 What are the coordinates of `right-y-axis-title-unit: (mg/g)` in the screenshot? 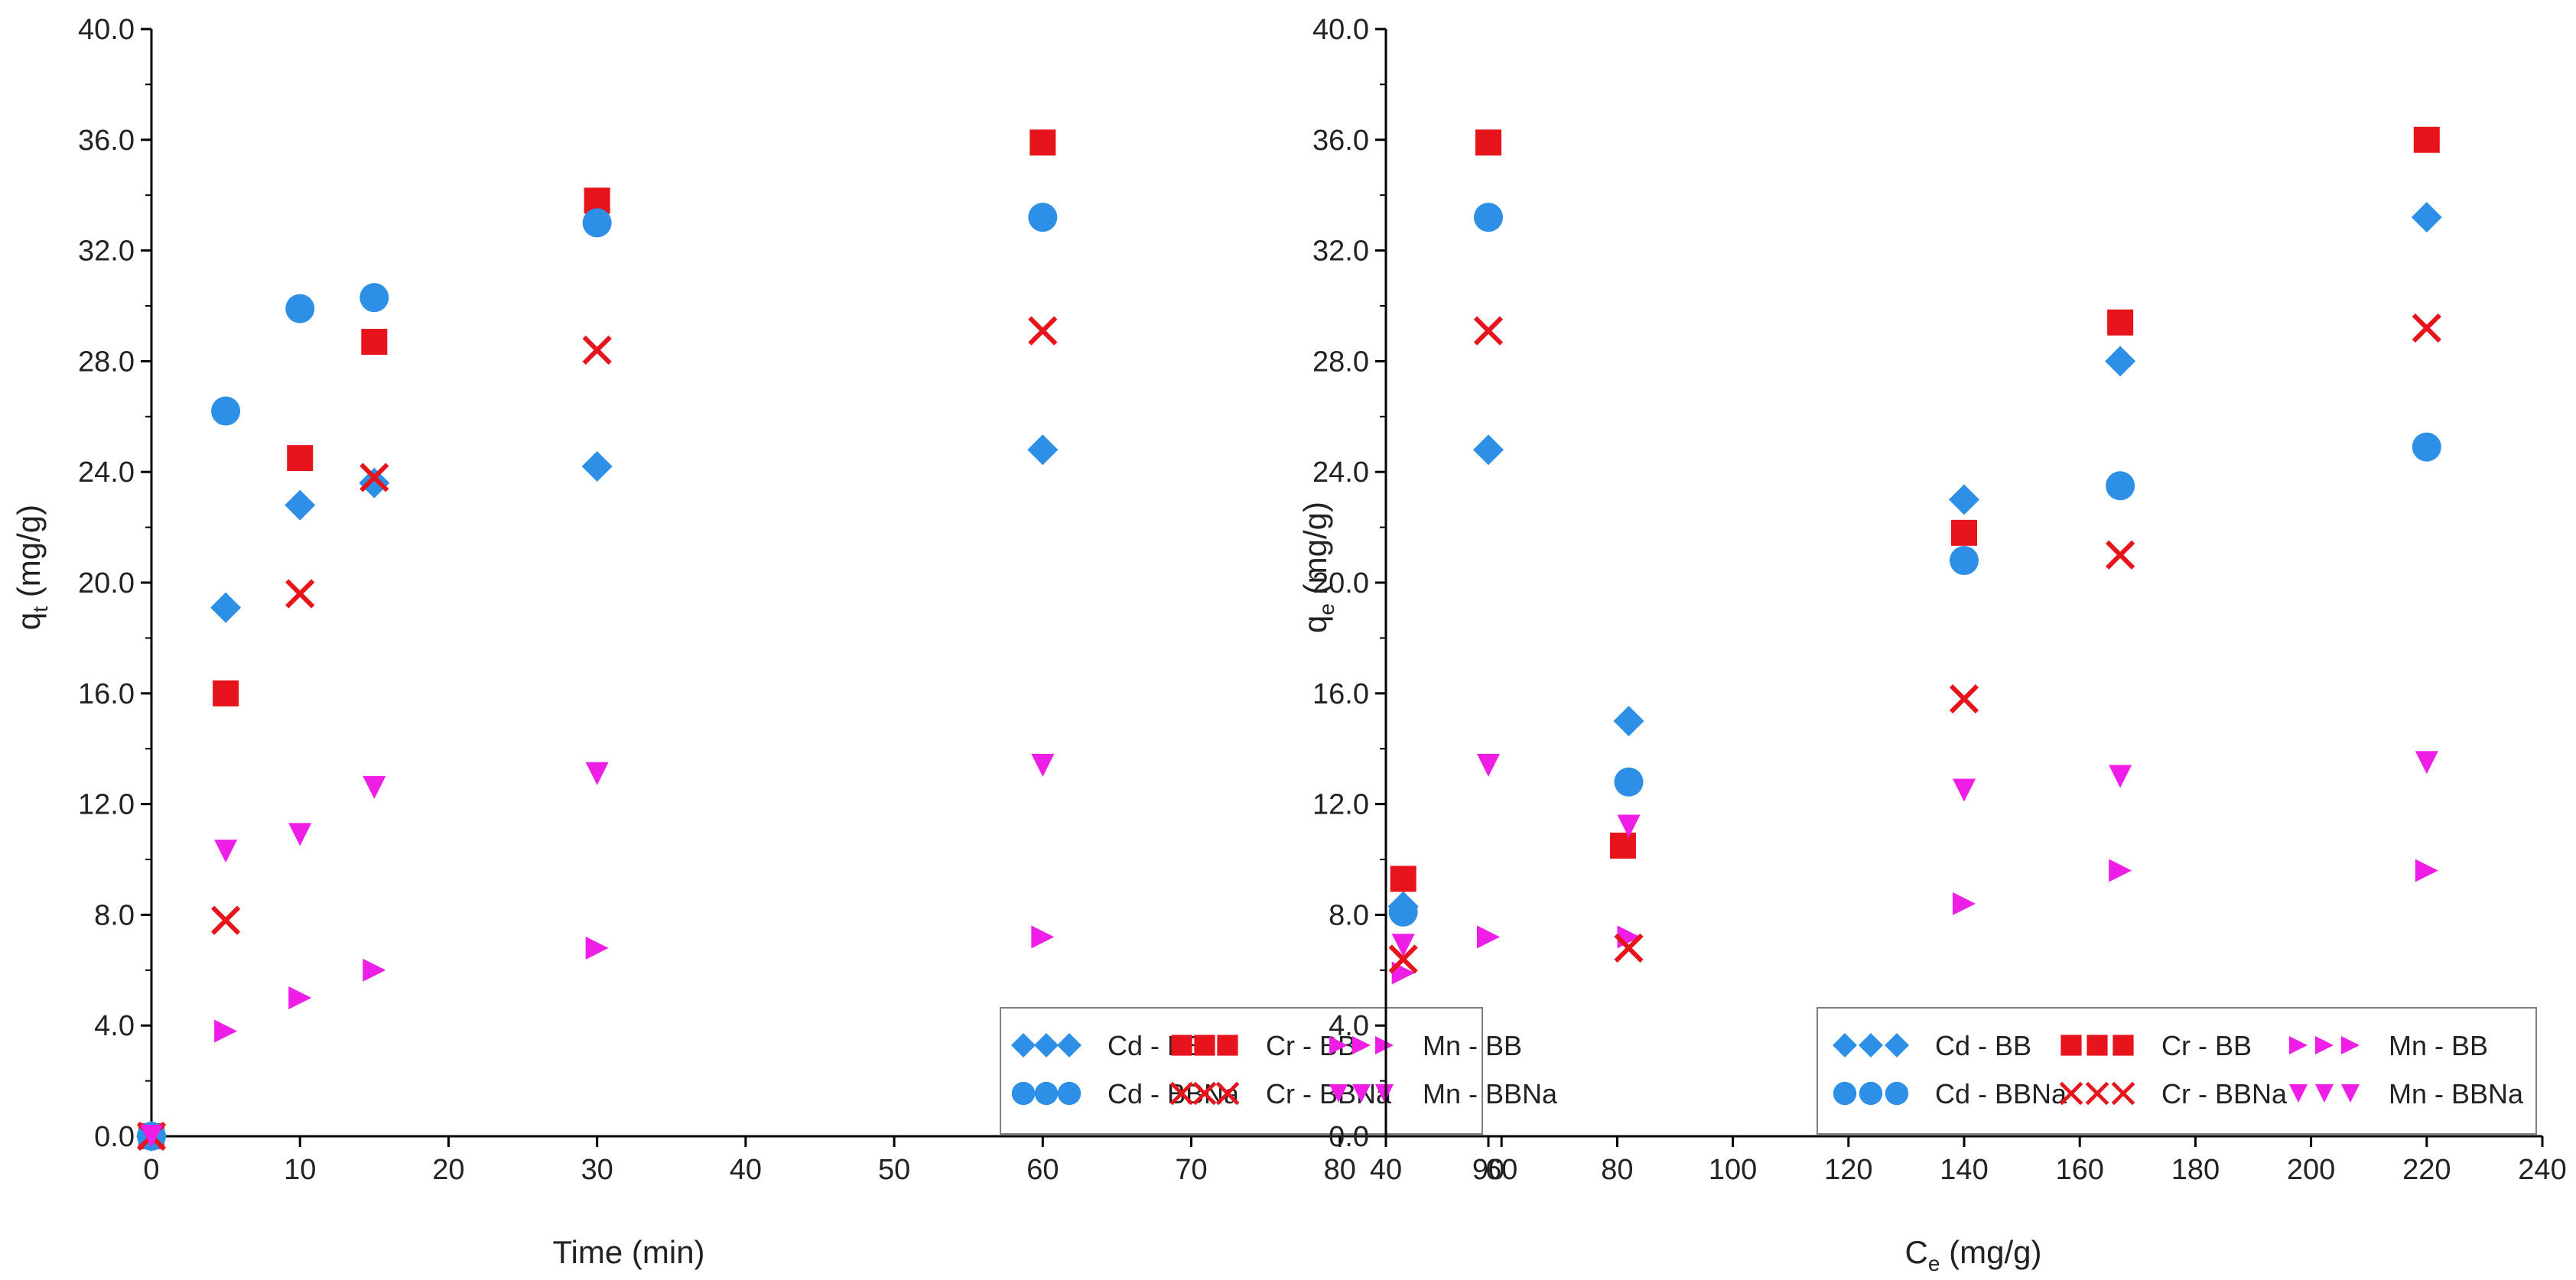 It's located at (1315, 552).